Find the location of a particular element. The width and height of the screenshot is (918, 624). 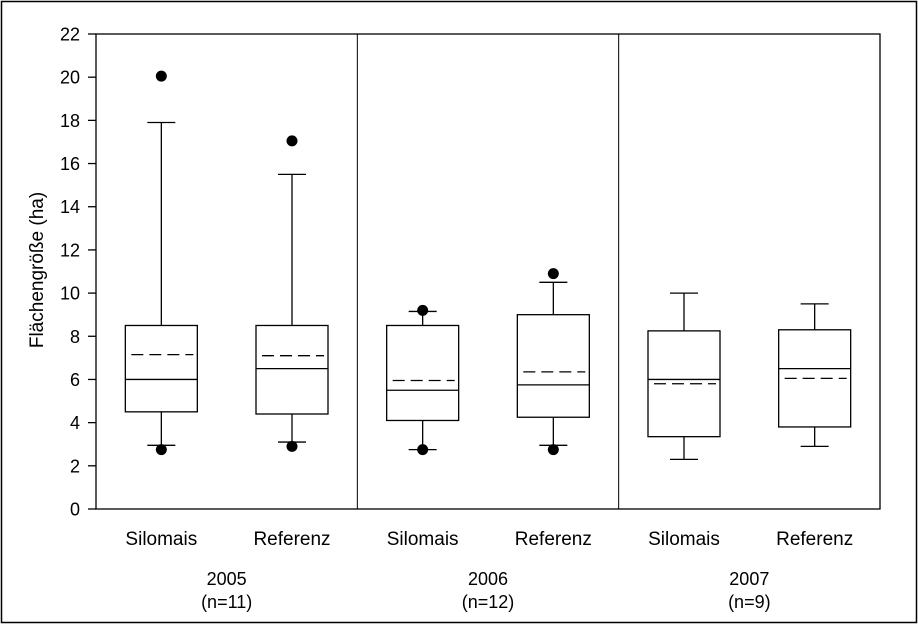

y-tick-label: 2 is located at coordinates (75, 466).